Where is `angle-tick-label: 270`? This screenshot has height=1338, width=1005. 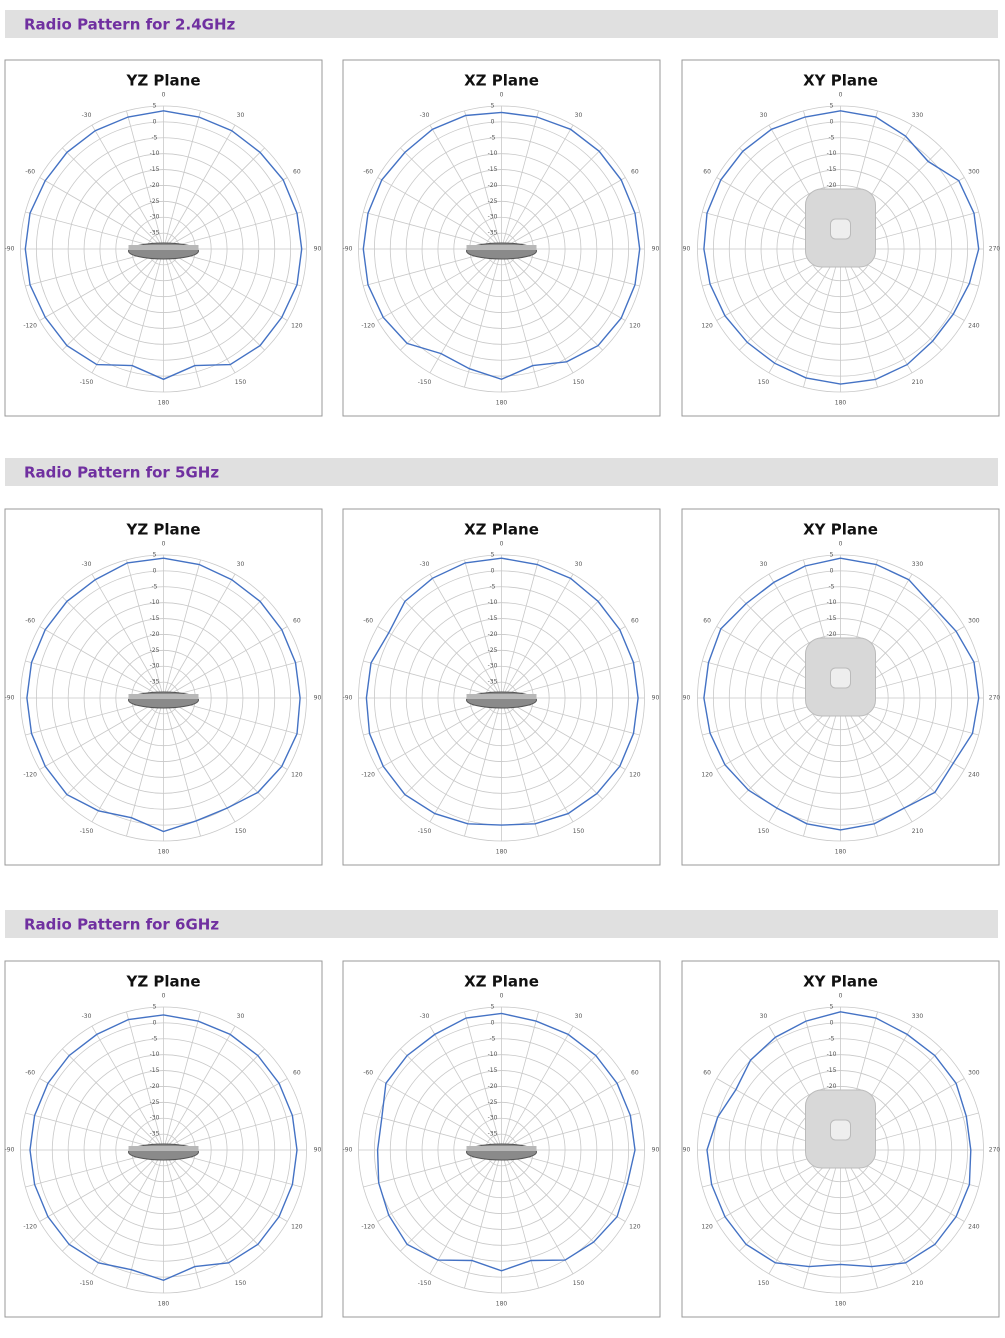
angle-tick-label: 270 is located at coordinates (995, 1150).